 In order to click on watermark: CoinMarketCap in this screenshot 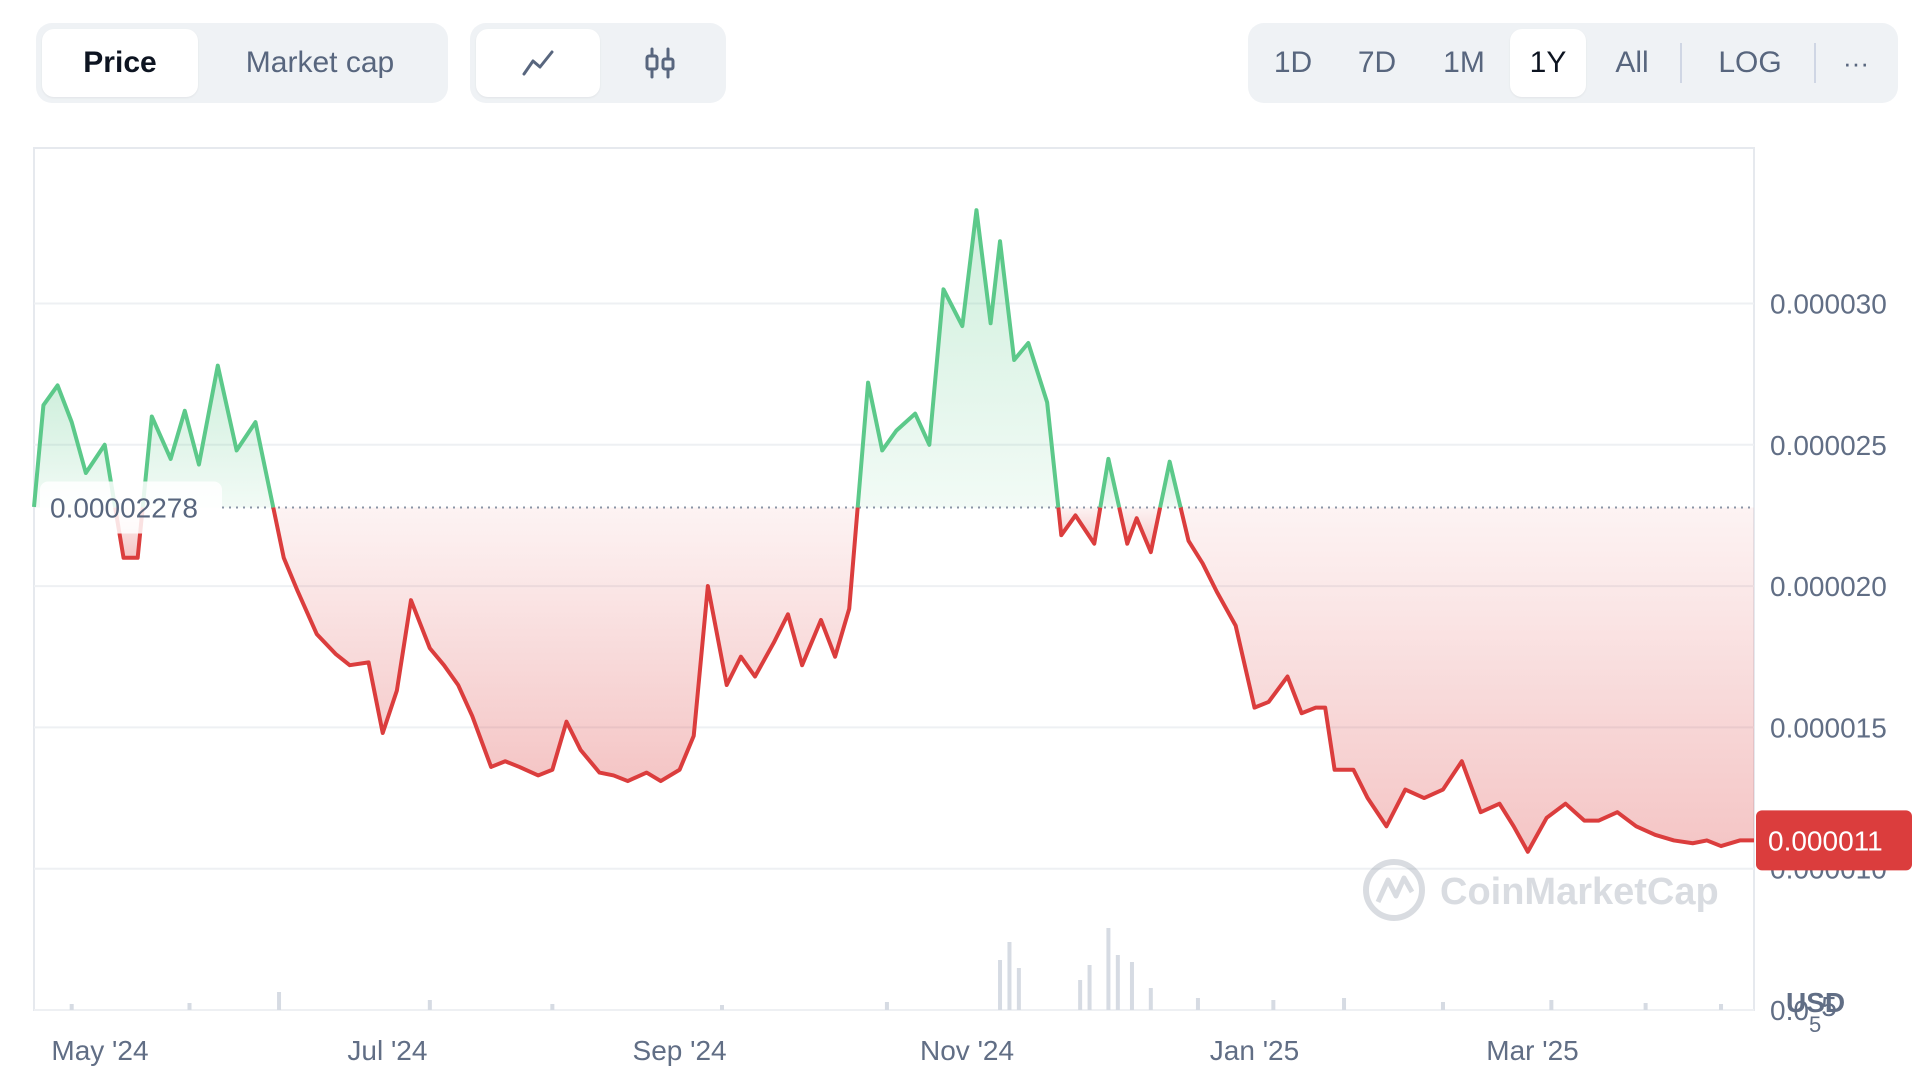, I will do `click(1541, 890)`.